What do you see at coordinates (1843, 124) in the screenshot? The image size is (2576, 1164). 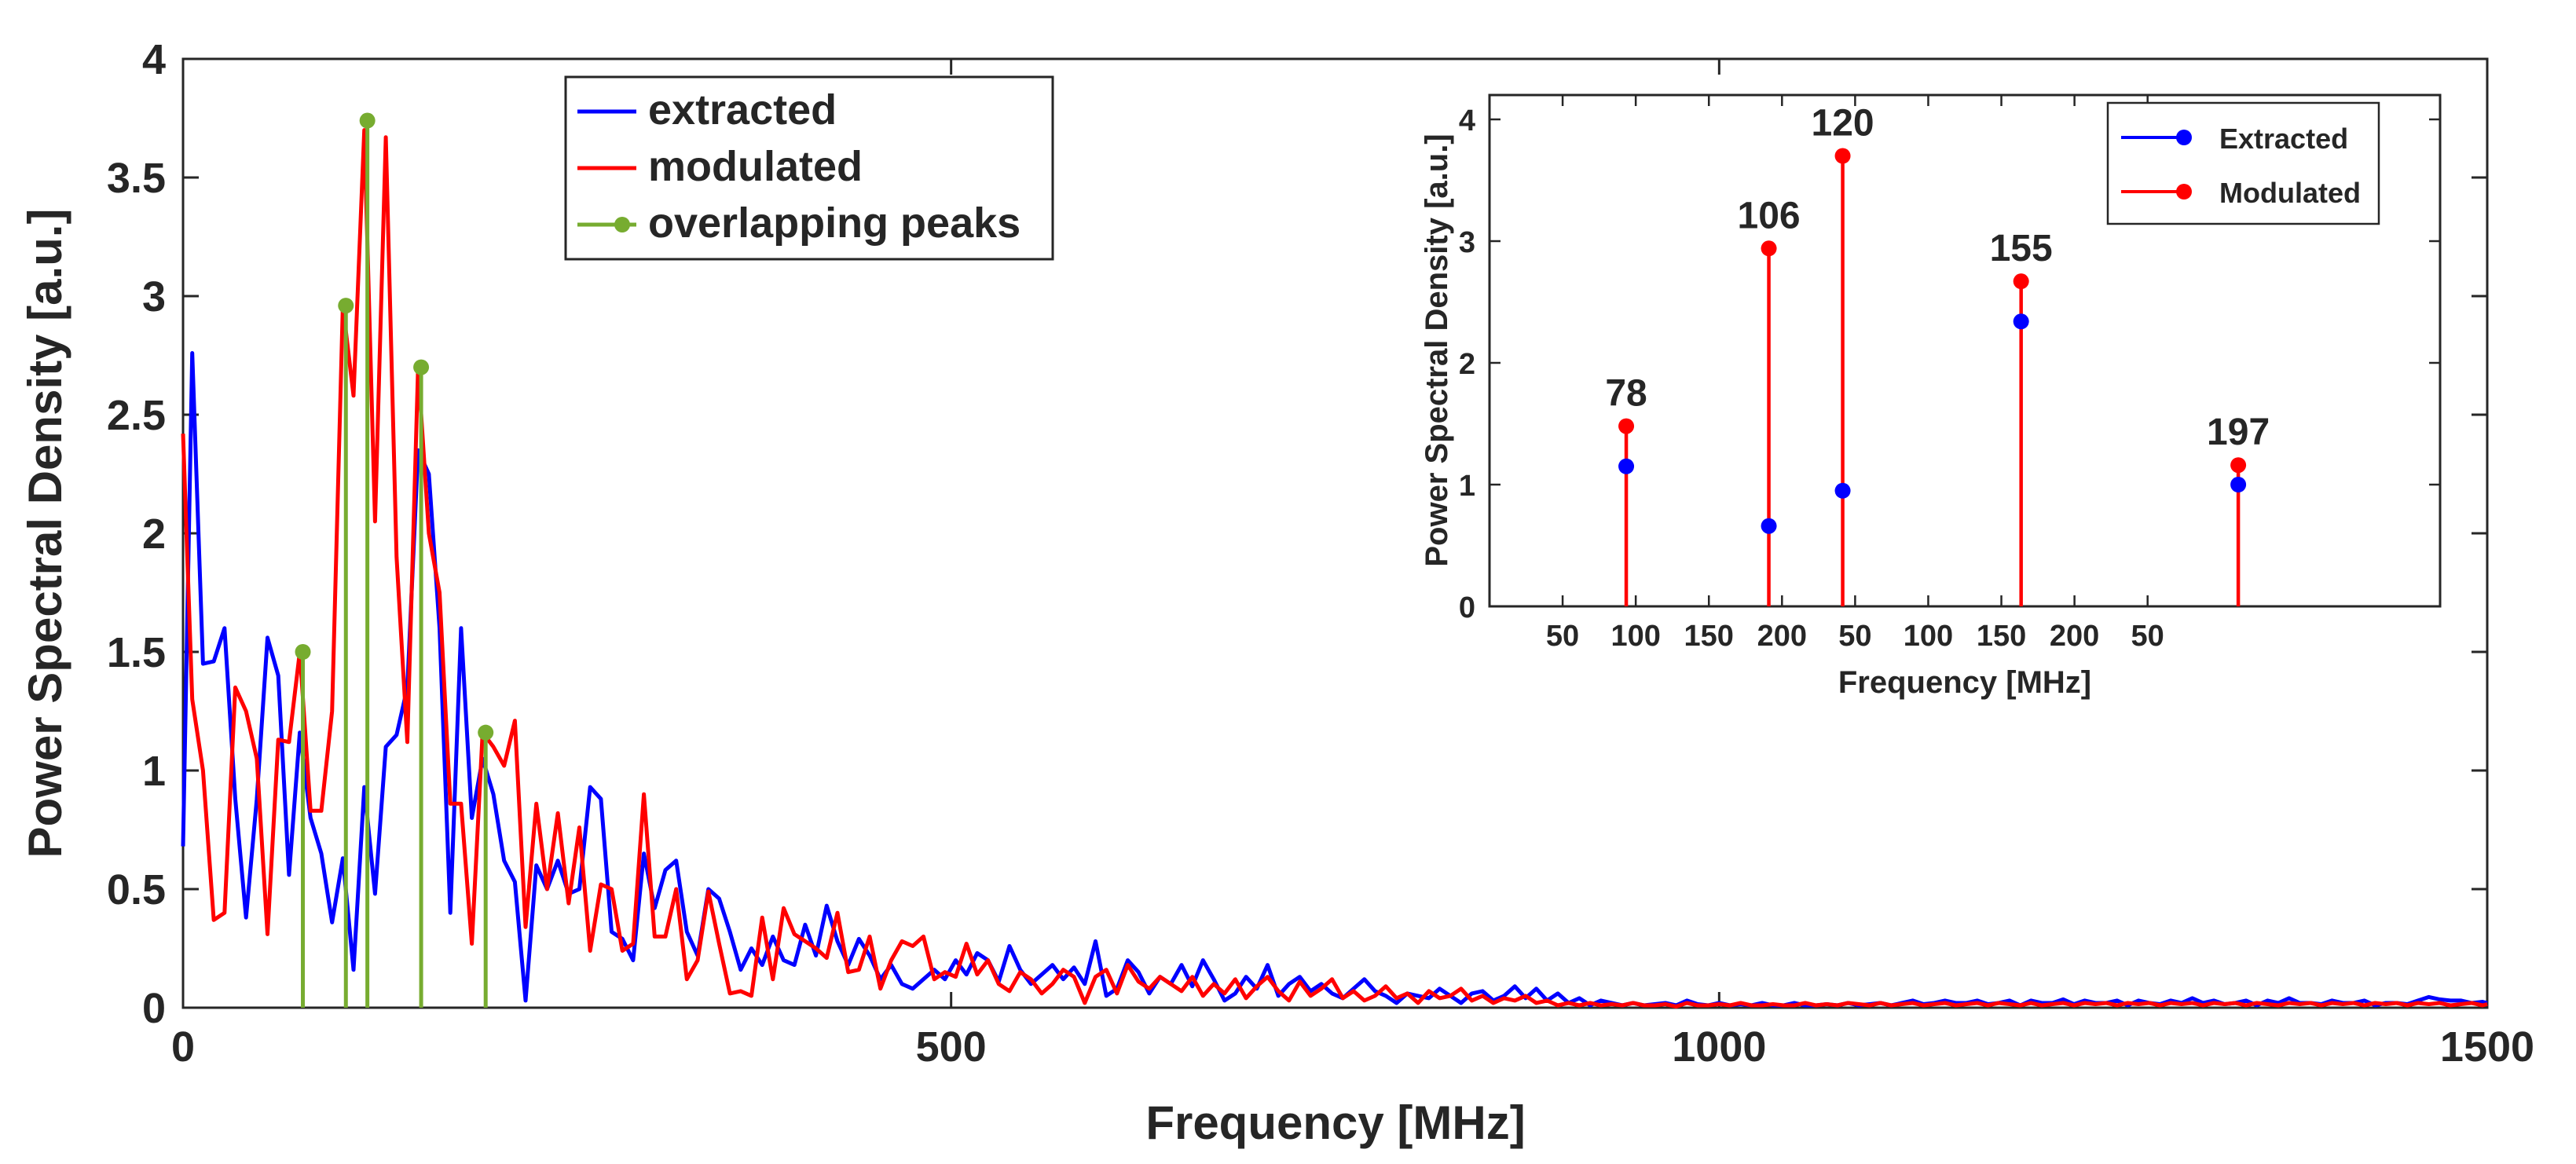 I see `inset-peak-label: 120` at bounding box center [1843, 124].